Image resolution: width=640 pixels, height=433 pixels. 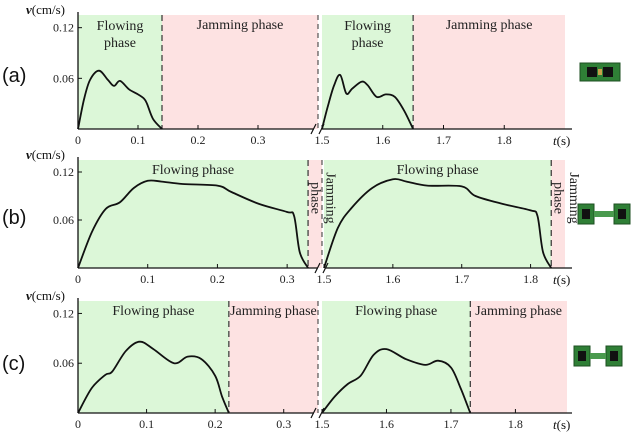 I want to click on panel-label: (a), so click(x=14, y=76).